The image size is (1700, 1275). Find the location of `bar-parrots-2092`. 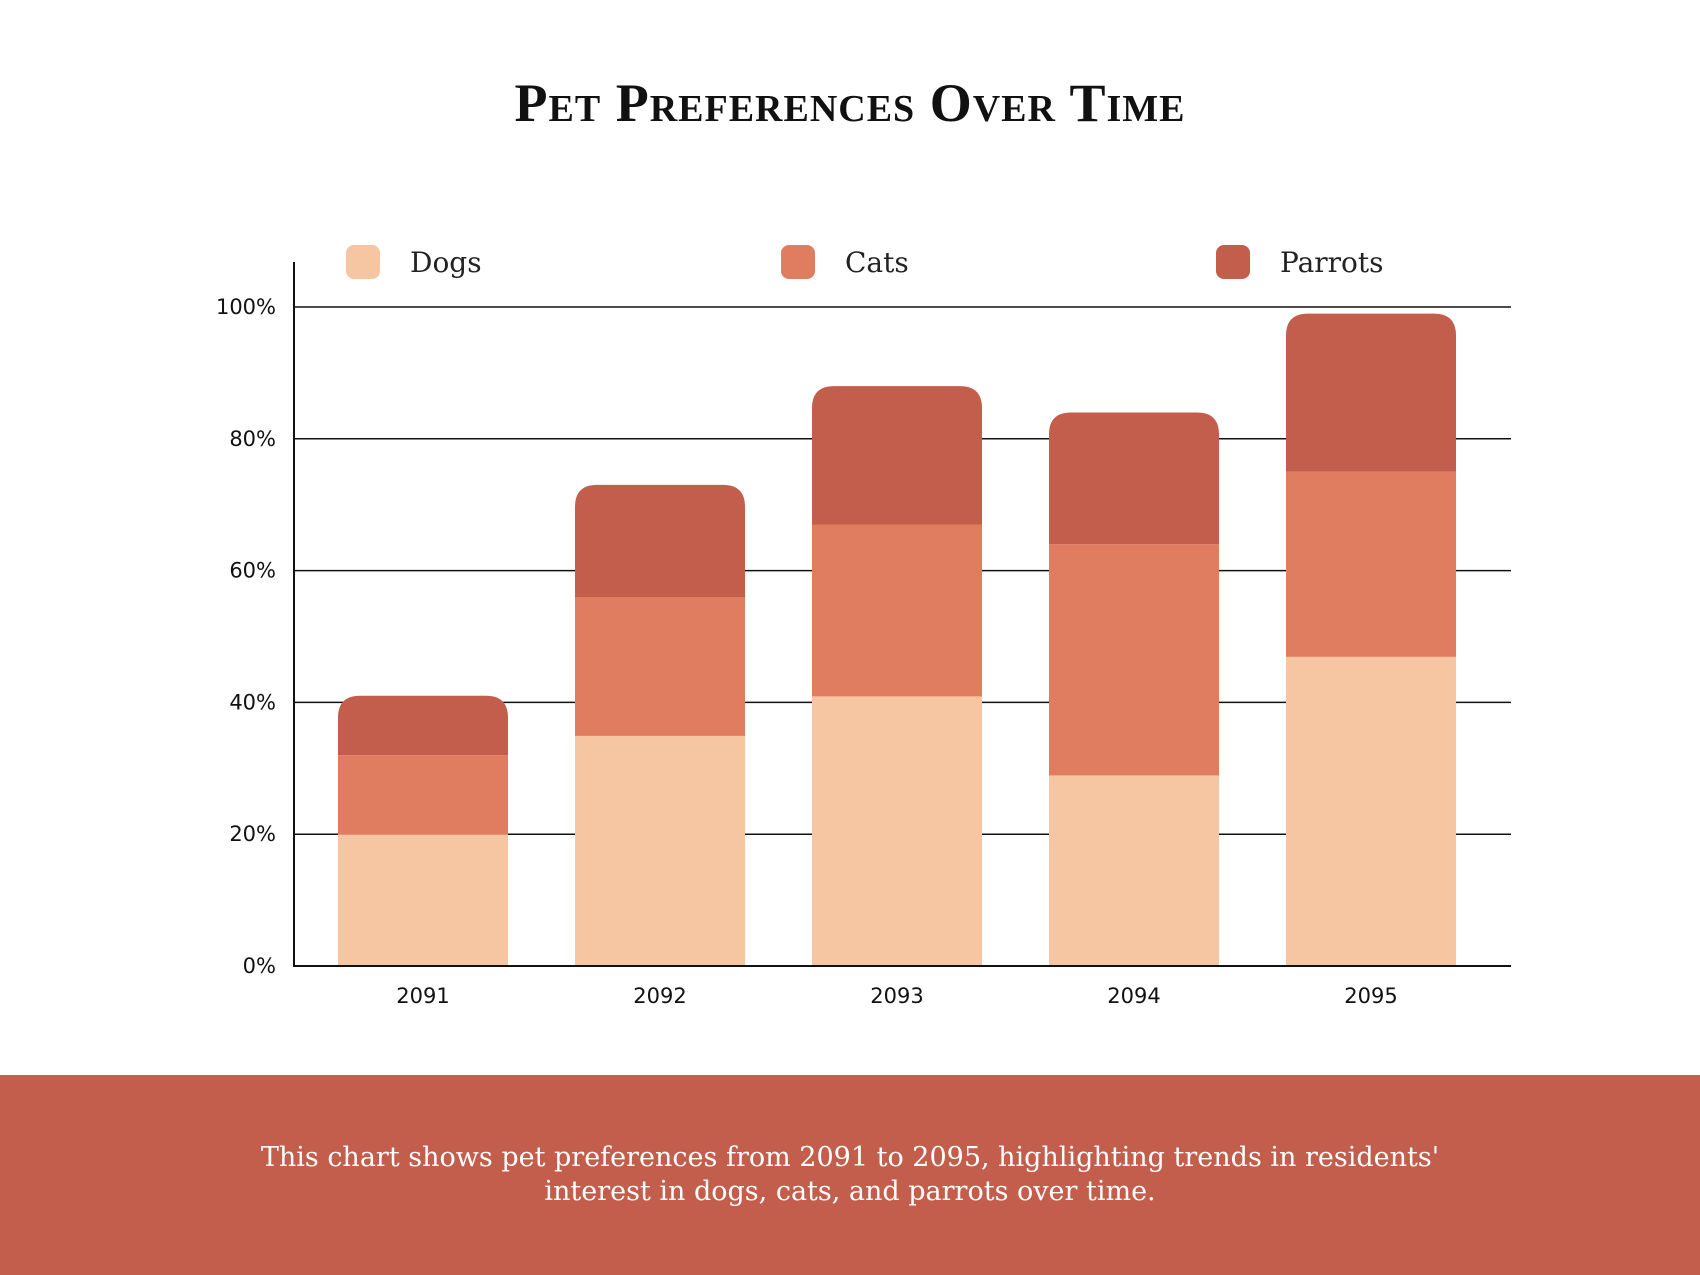

bar-parrots-2092 is located at coordinates (660, 540).